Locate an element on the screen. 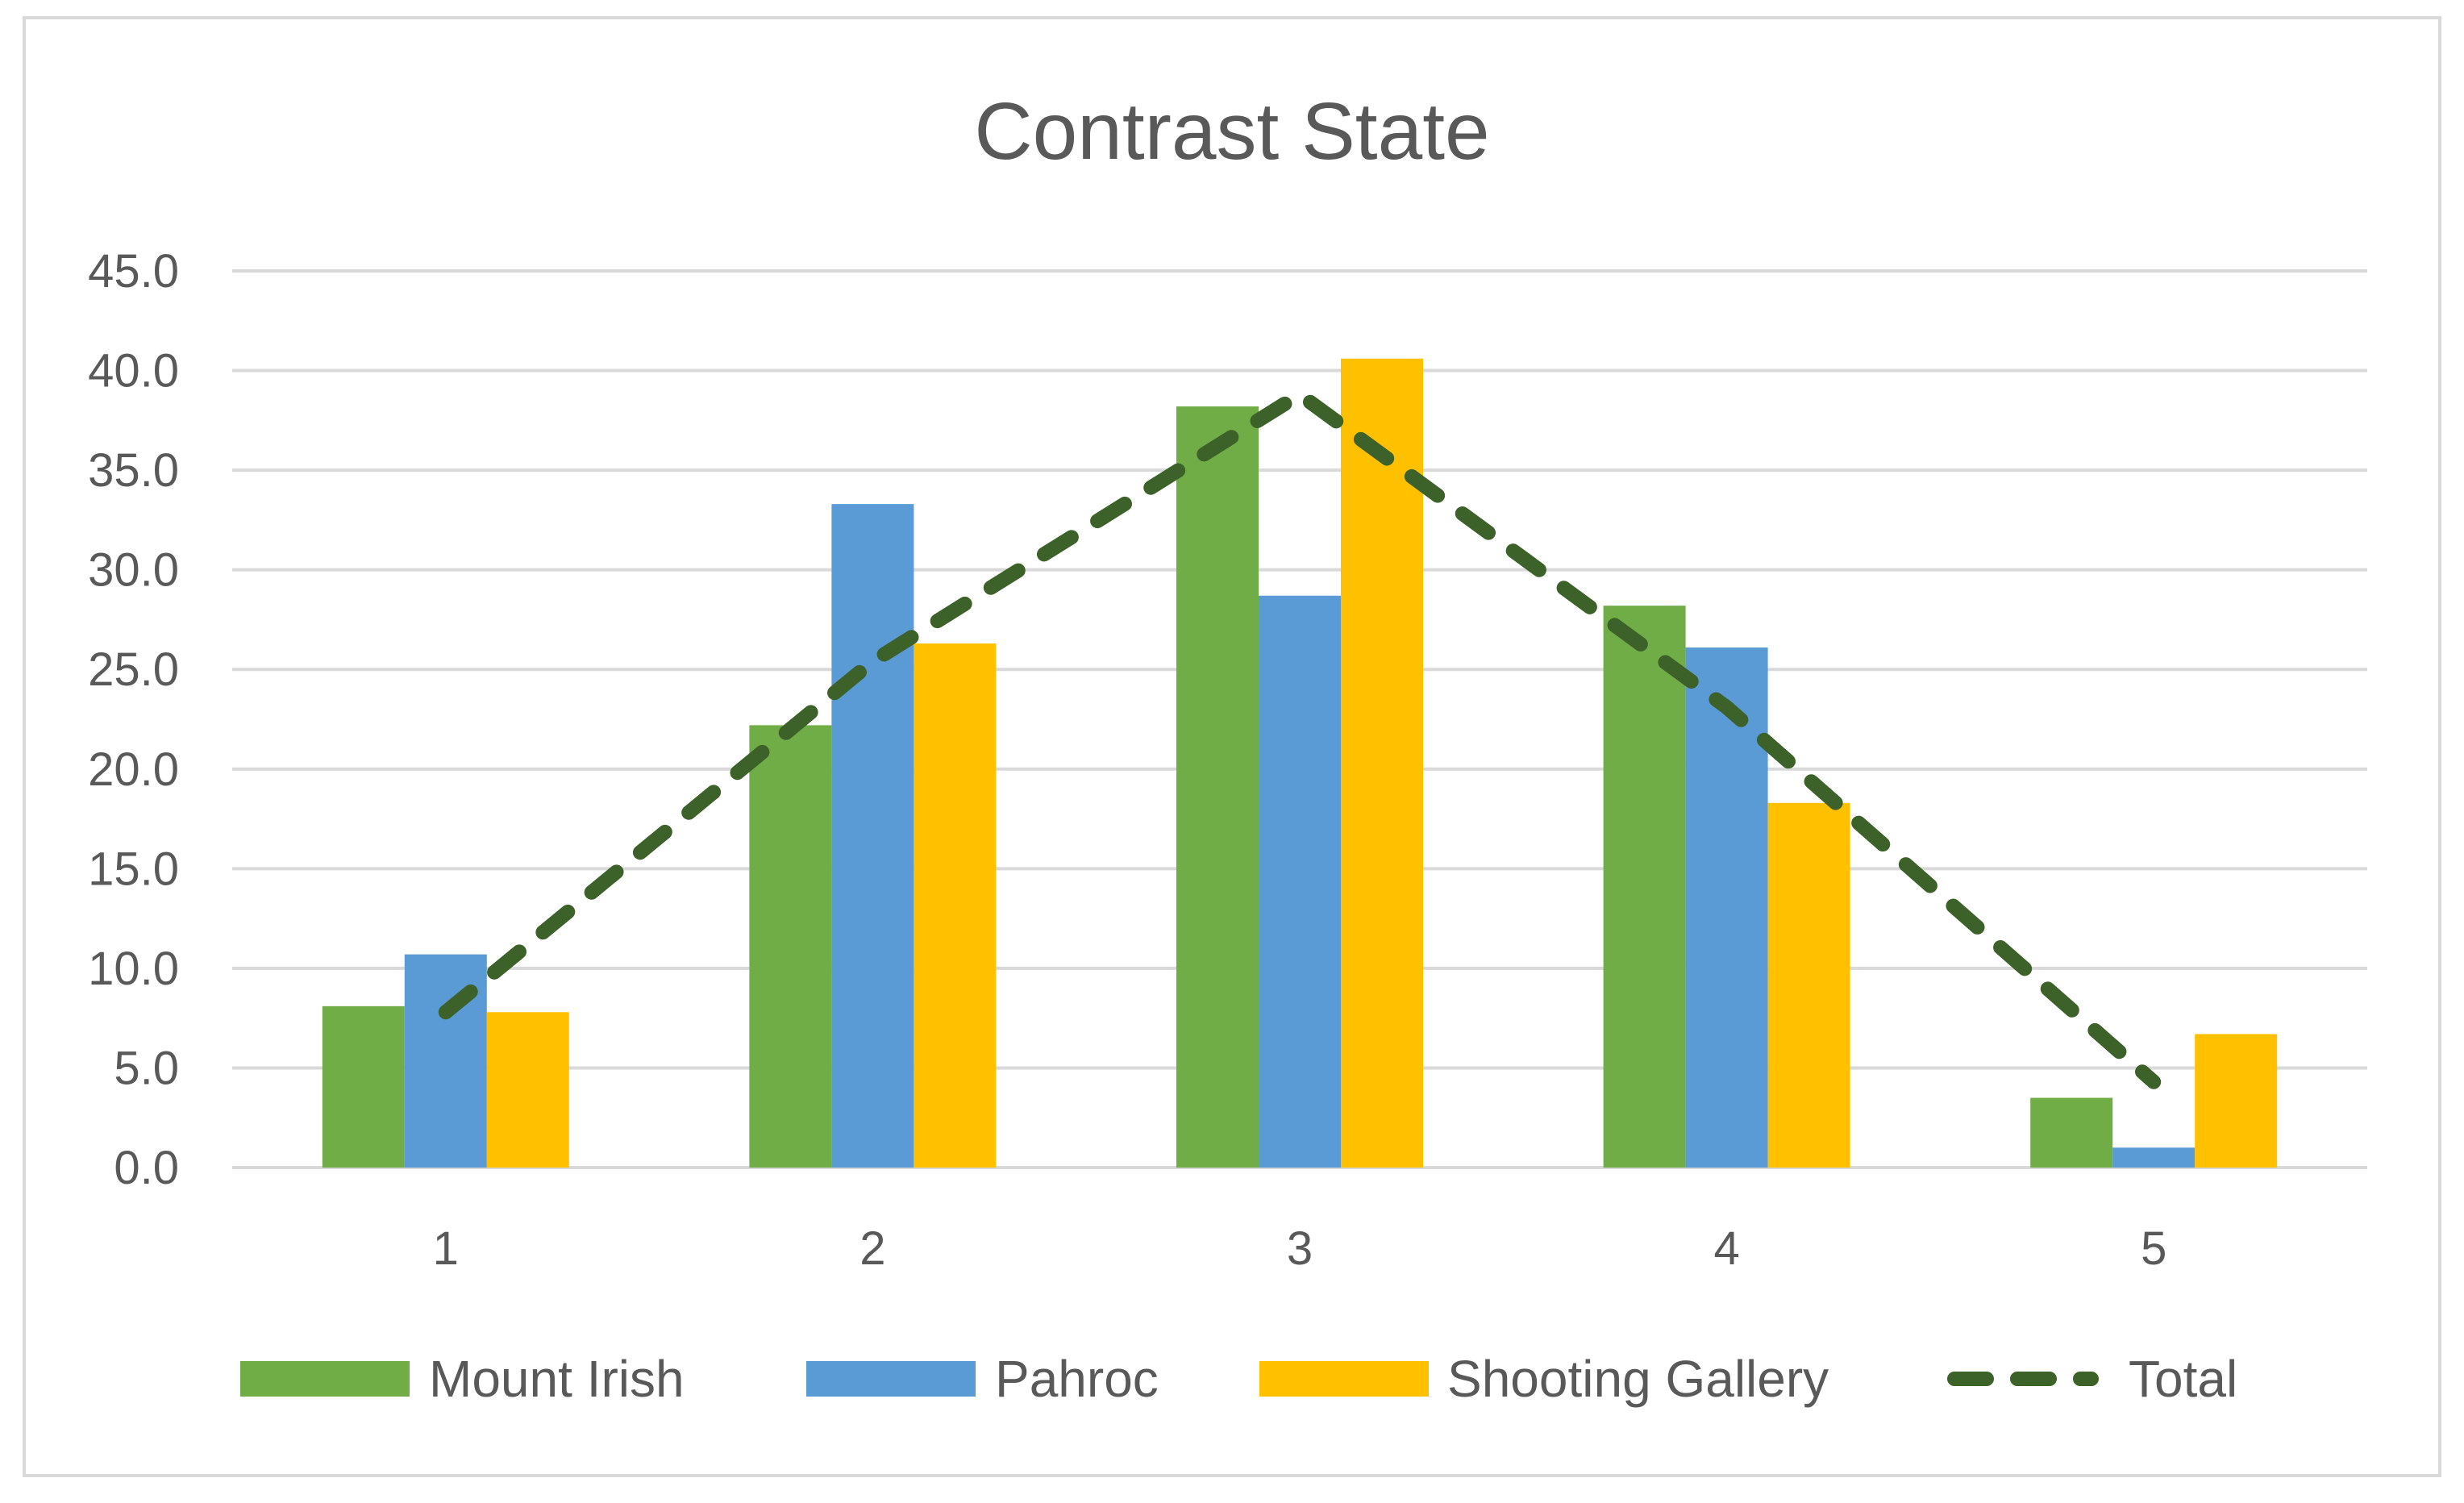  legend-label: Mount Irish is located at coordinates (557, 1379).